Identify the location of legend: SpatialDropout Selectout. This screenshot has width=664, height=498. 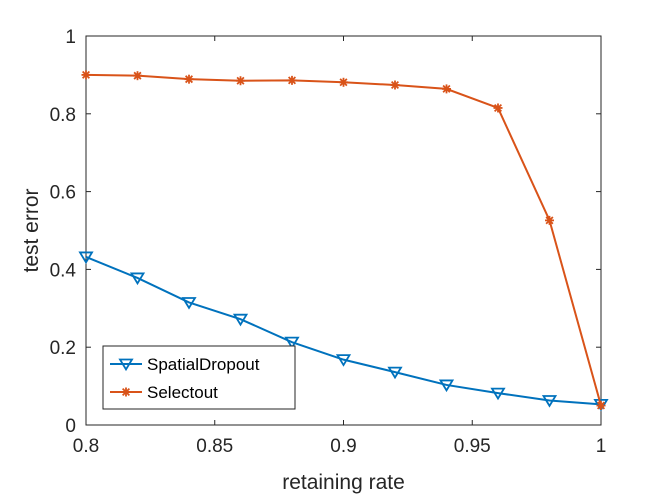
(199, 377).